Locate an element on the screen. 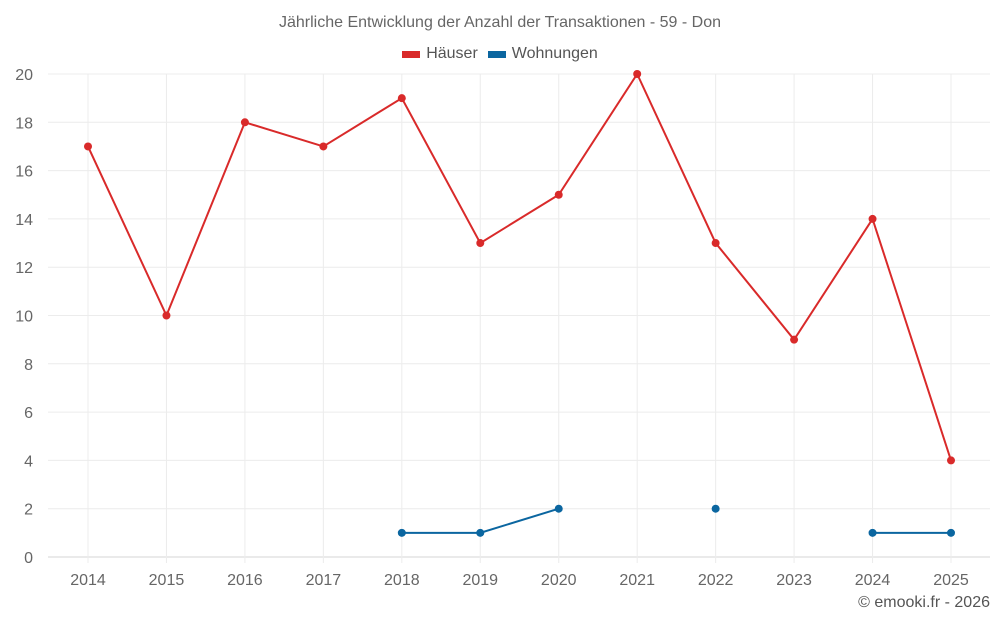 This screenshot has height=625, width=1000. y-tick-label: 16 is located at coordinates (24, 172).